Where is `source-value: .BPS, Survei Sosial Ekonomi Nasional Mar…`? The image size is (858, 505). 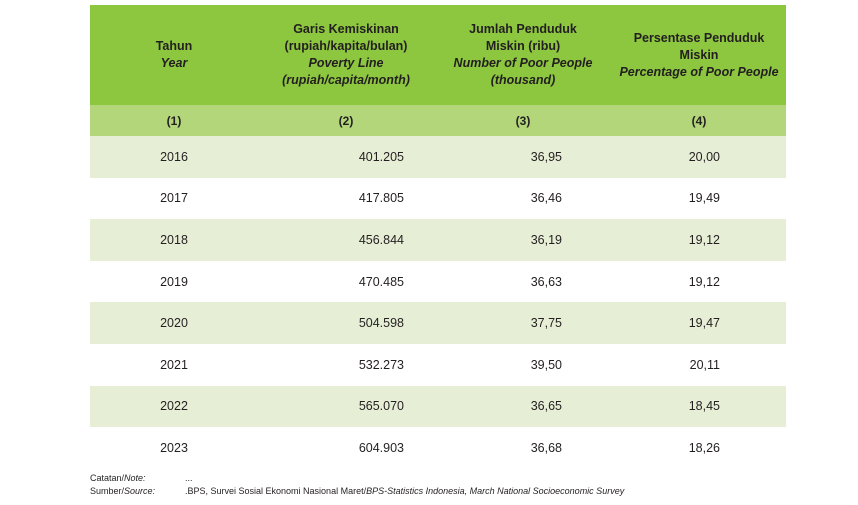 source-value: .BPS, Survei Sosial Ekonomi Nasional Mar… is located at coordinates (405, 491).